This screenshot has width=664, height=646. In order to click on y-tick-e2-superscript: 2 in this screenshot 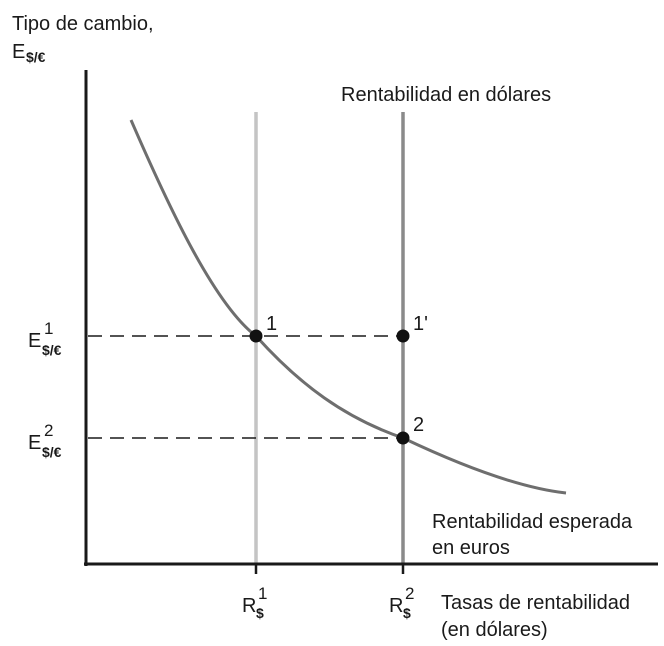, I will do `click(48, 430)`.